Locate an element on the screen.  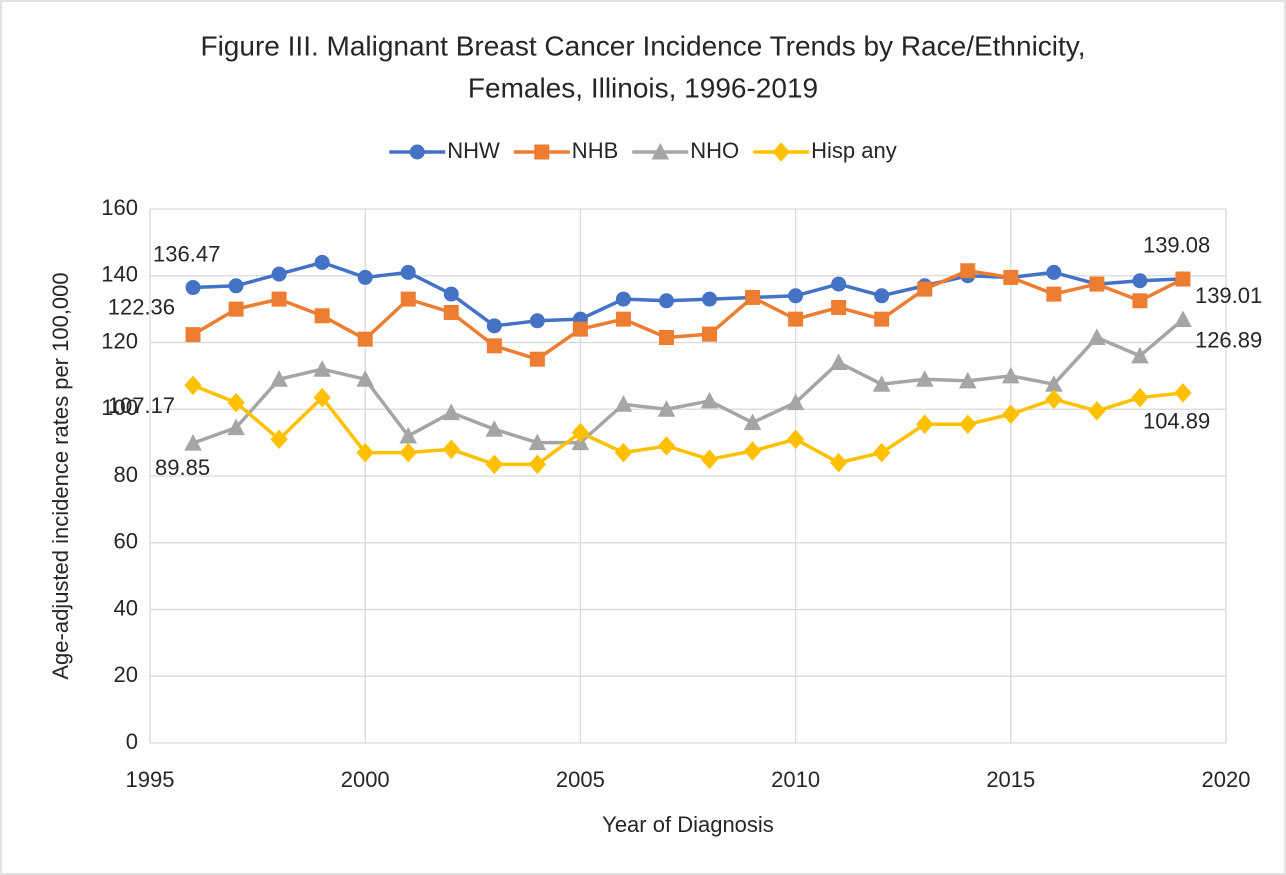
legend-label: NHW is located at coordinates (473, 150).